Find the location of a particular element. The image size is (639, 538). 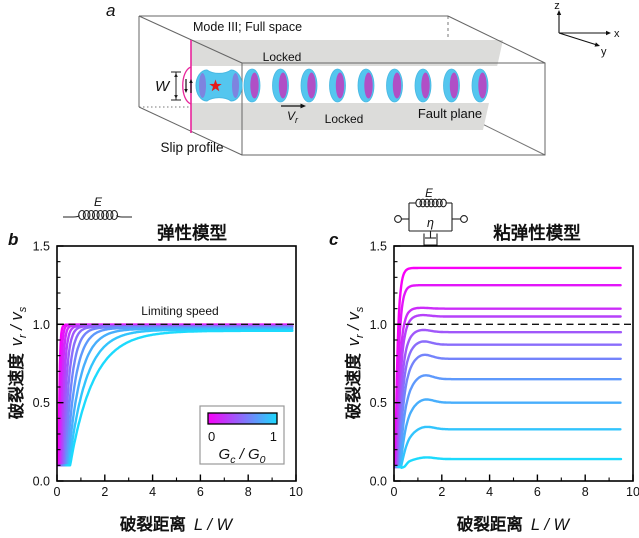

hypocenter-star-icon is located at coordinates (215, 85).